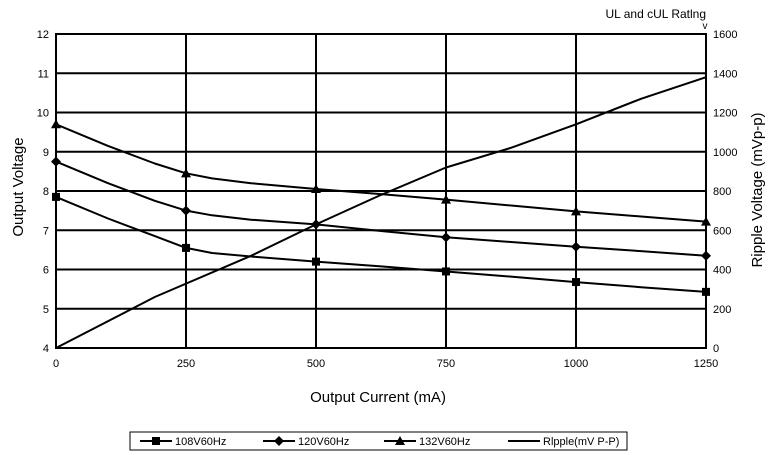 The width and height of the screenshot is (779, 455). What do you see at coordinates (446, 364) in the screenshot?
I see `x-tick-label: 750` at bounding box center [446, 364].